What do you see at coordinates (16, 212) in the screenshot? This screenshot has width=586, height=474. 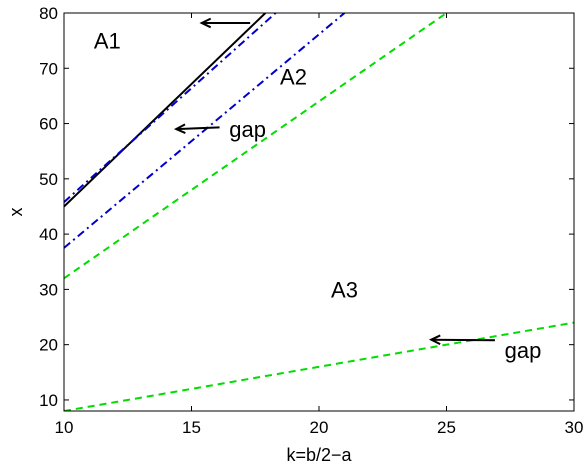 I see `y-axis-label: x` at bounding box center [16, 212].